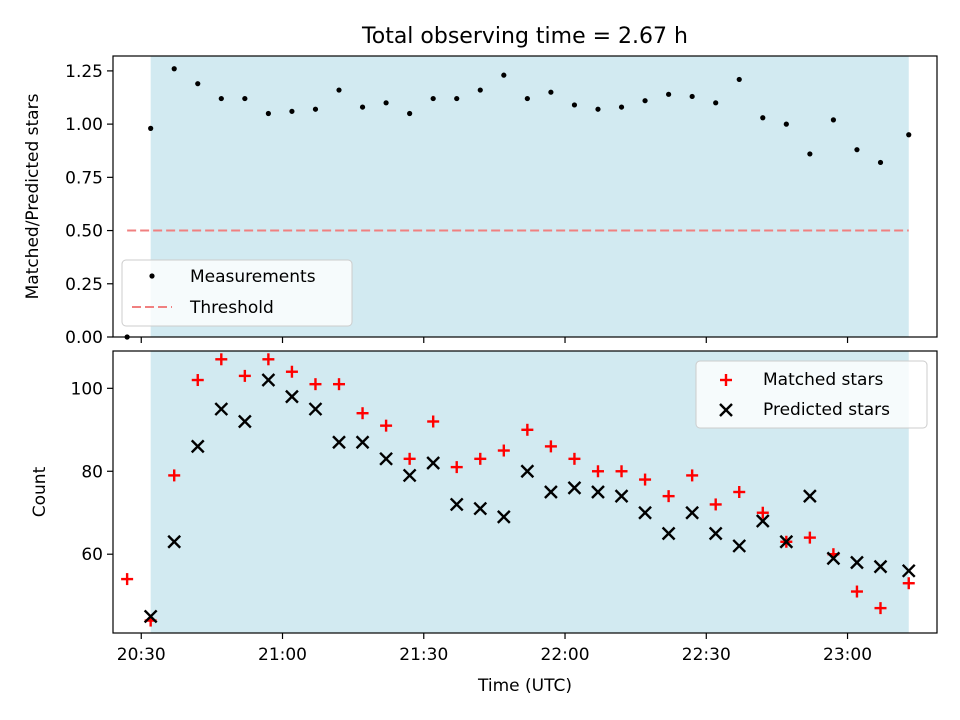 This screenshot has width=960, height=720. Describe the element at coordinates (84, 285) in the screenshot. I see `top-y-tick-label: 0.25` at that location.